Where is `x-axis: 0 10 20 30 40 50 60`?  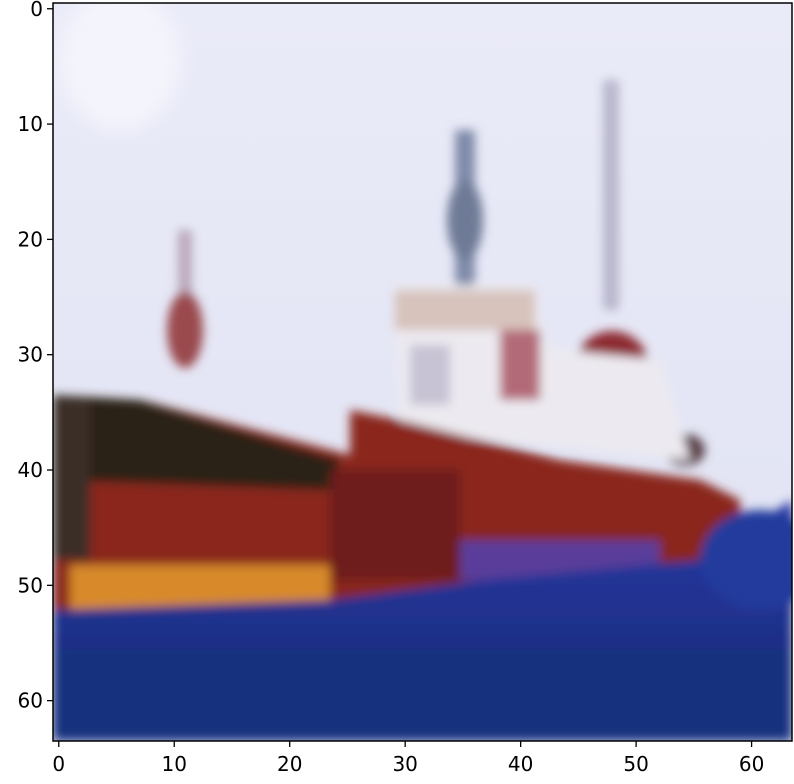 x-axis: 0 10 20 30 40 50 60 is located at coordinates (408, 758).